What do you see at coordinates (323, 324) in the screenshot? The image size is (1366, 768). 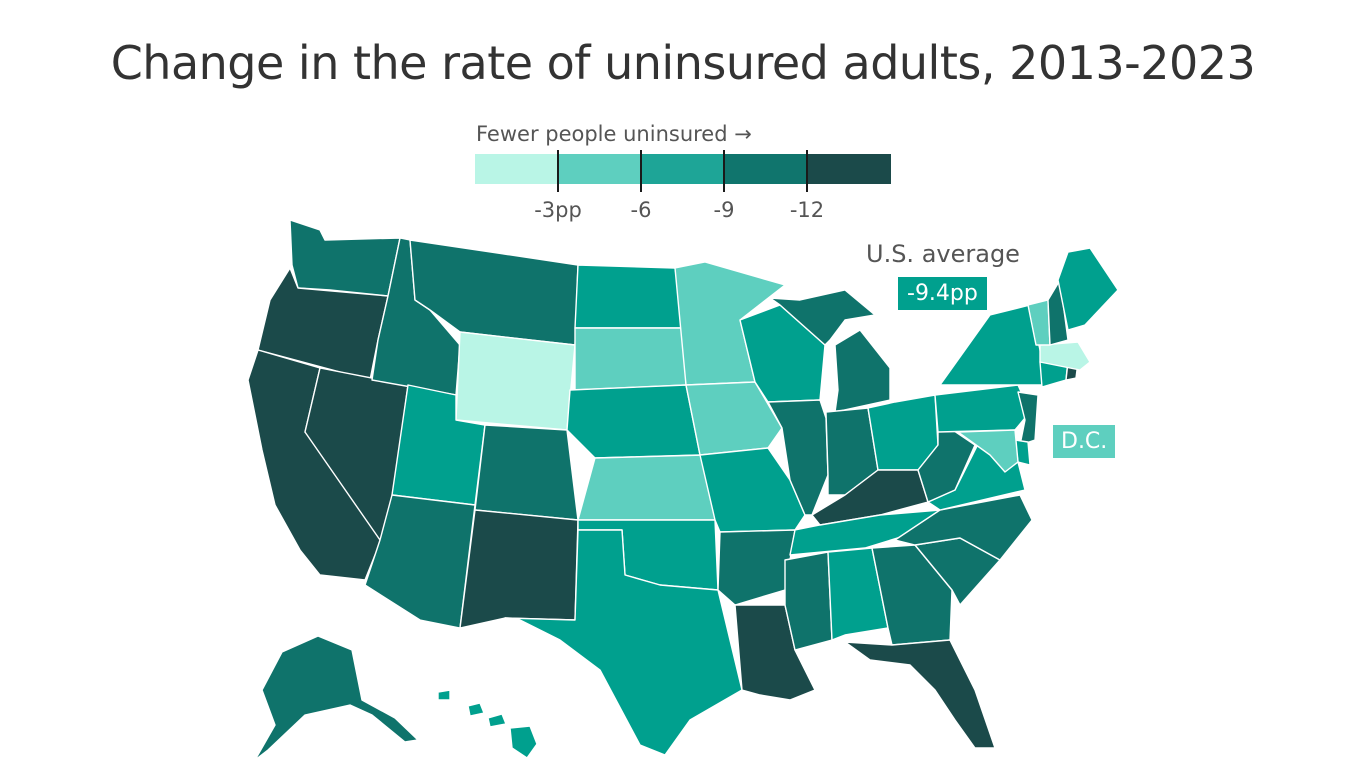 I see `state-OR` at bounding box center [323, 324].